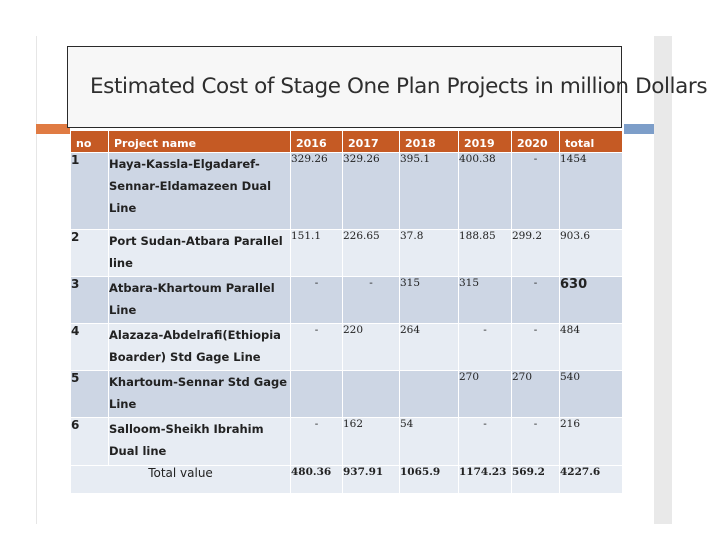 Image resolution: width=720 pixels, height=540 pixels. Describe the element at coordinates (371, 141) in the screenshot. I see `header-2017: 2017` at that location.